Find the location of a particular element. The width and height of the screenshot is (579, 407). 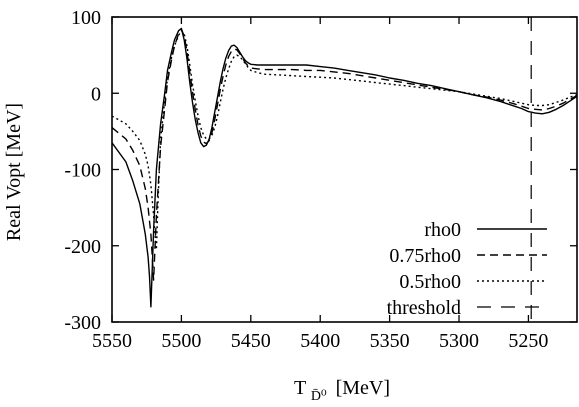

x-tick-label: 5450 is located at coordinates (251, 341).